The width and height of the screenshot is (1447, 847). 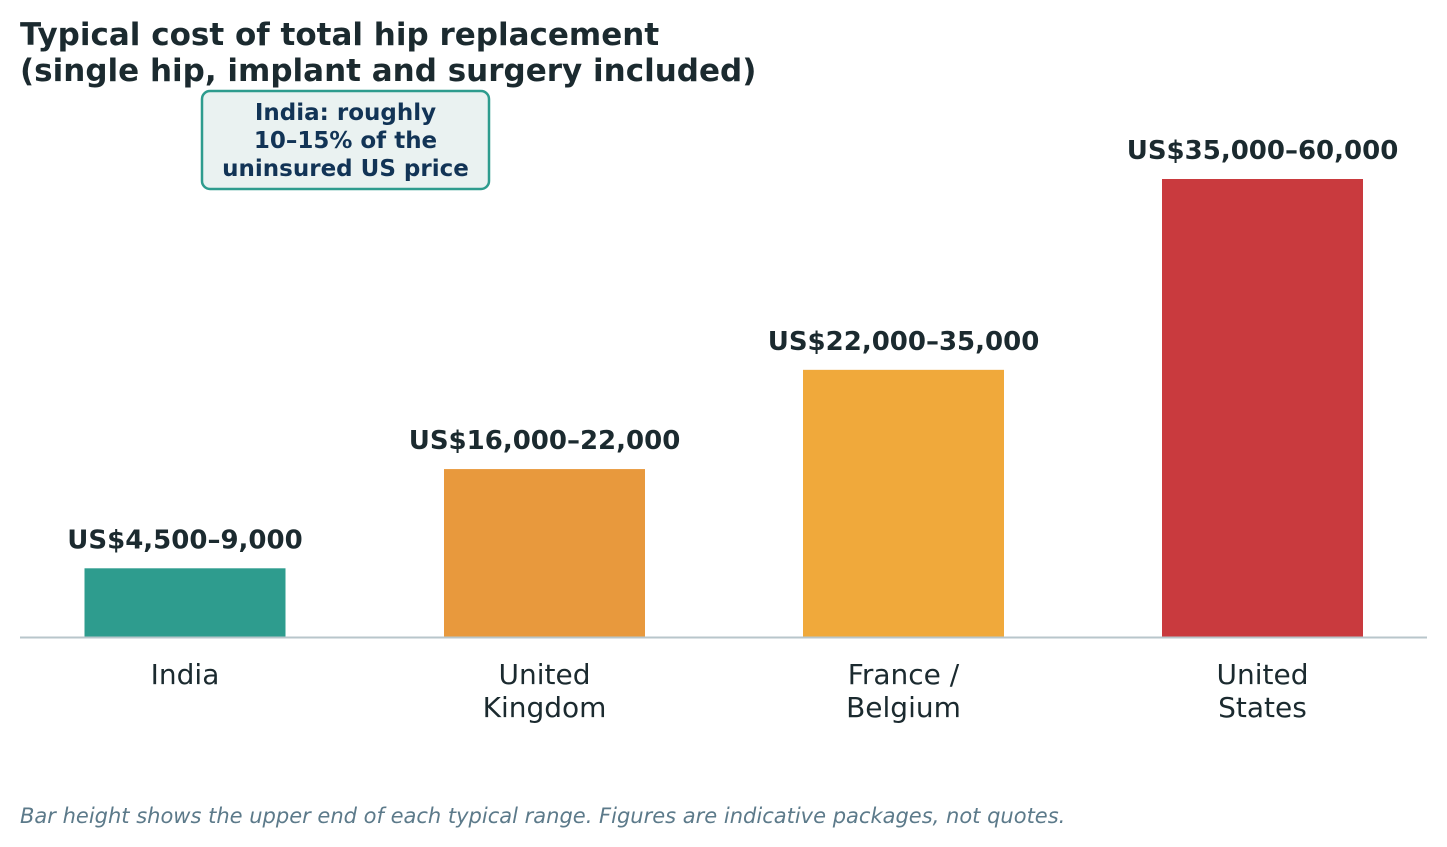 I want to click on category-label-2-line-0: France /, so click(x=904, y=674).